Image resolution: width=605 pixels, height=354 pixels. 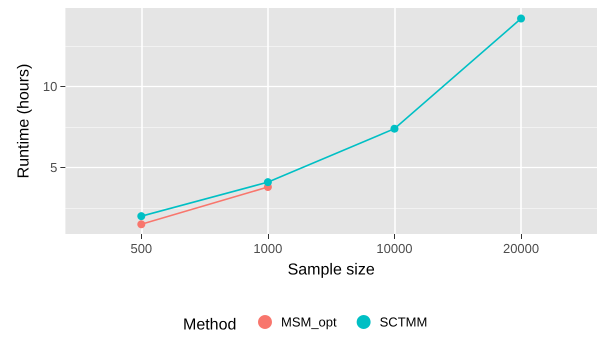 I want to click on x-tick-label: 20000, so click(x=521, y=248).